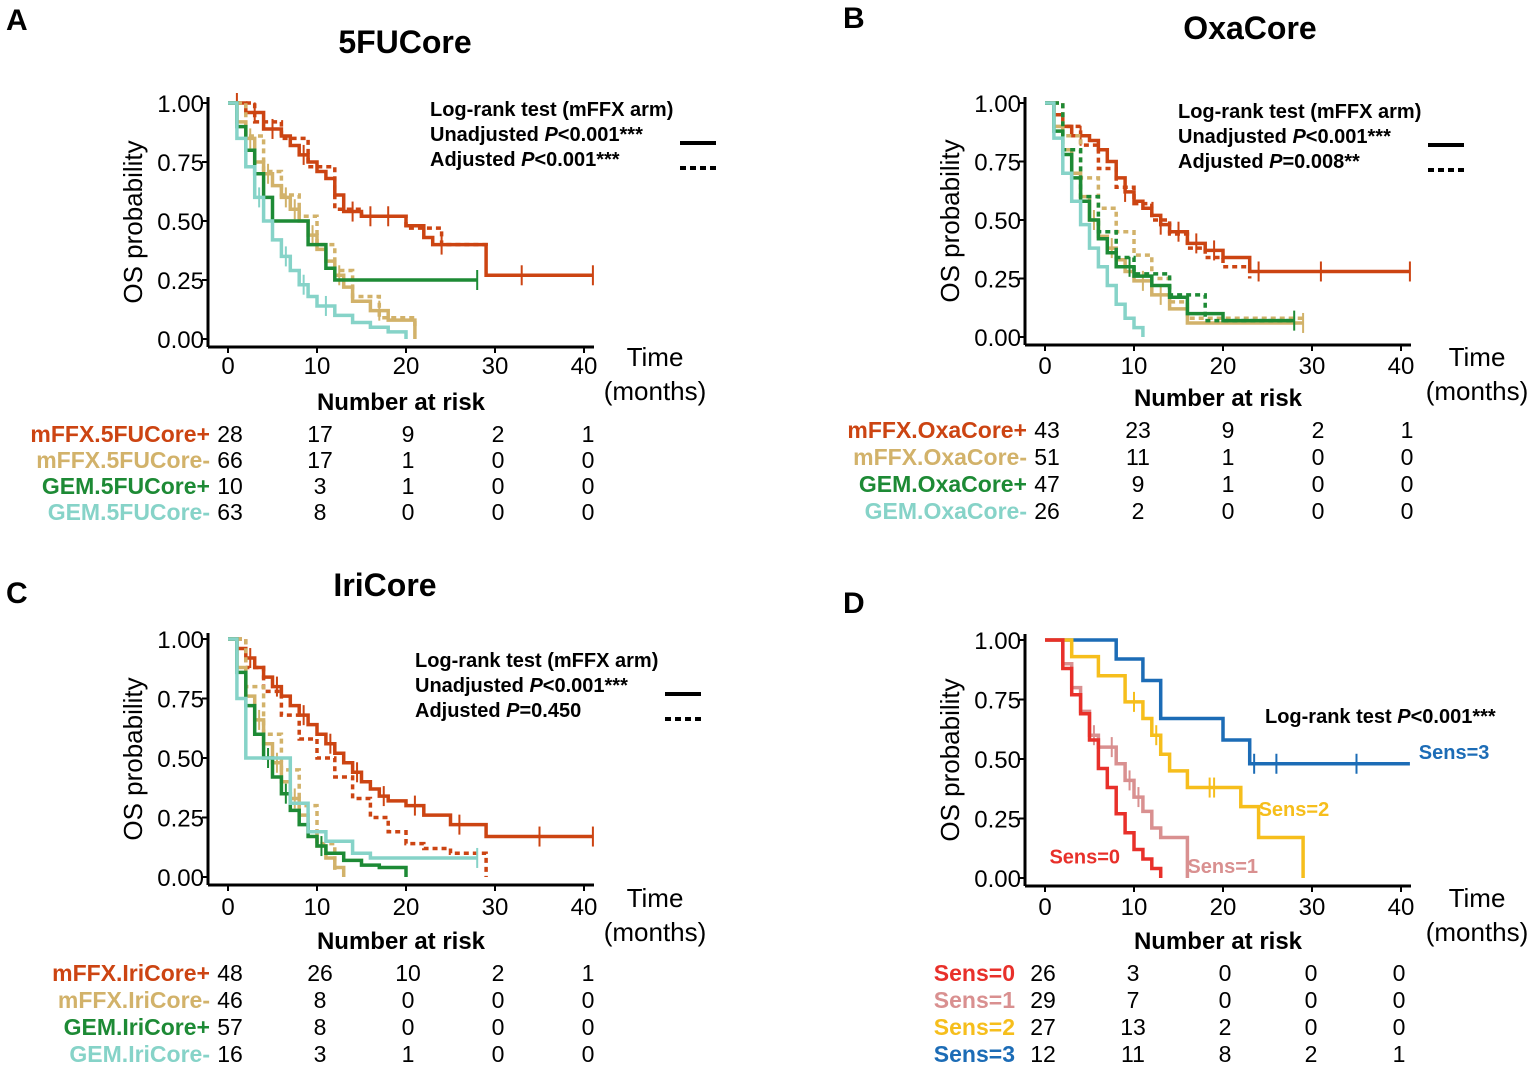 This screenshot has width=1535, height=1067. Describe the element at coordinates (974, 1000) in the screenshot. I see `risk-row-label: Sens=1` at that location.